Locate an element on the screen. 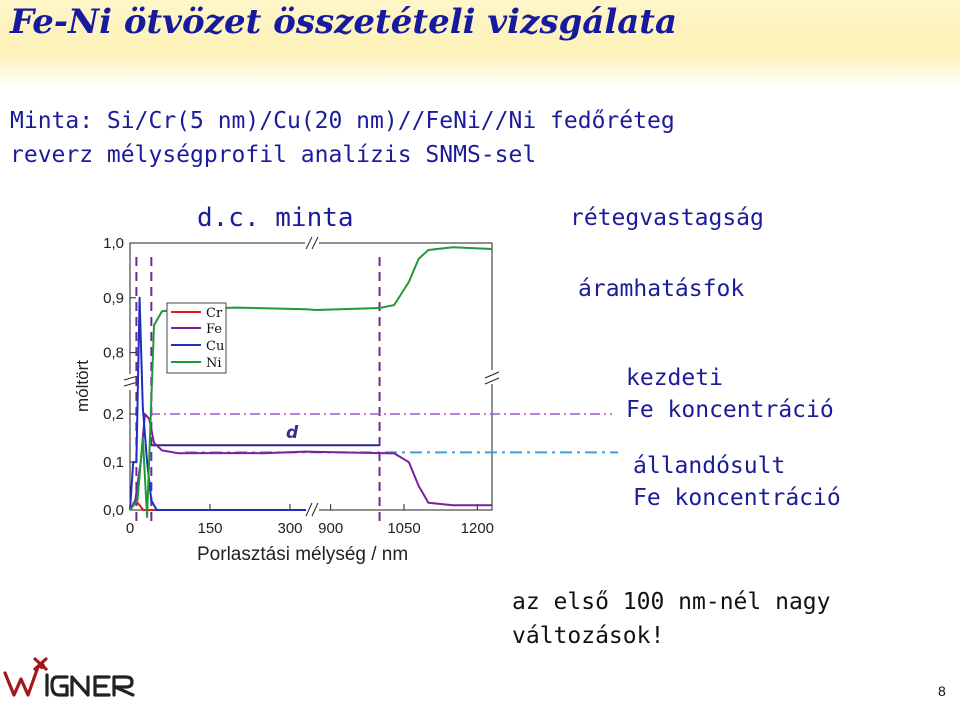 Image resolution: width=960 pixels, height=709 pixels. d-annotation: d is located at coordinates (292, 433).